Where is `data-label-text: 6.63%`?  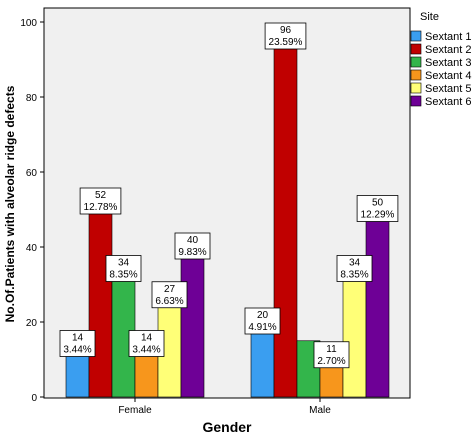
data-label-text: 6.63% is located at coordinates (169, 301).